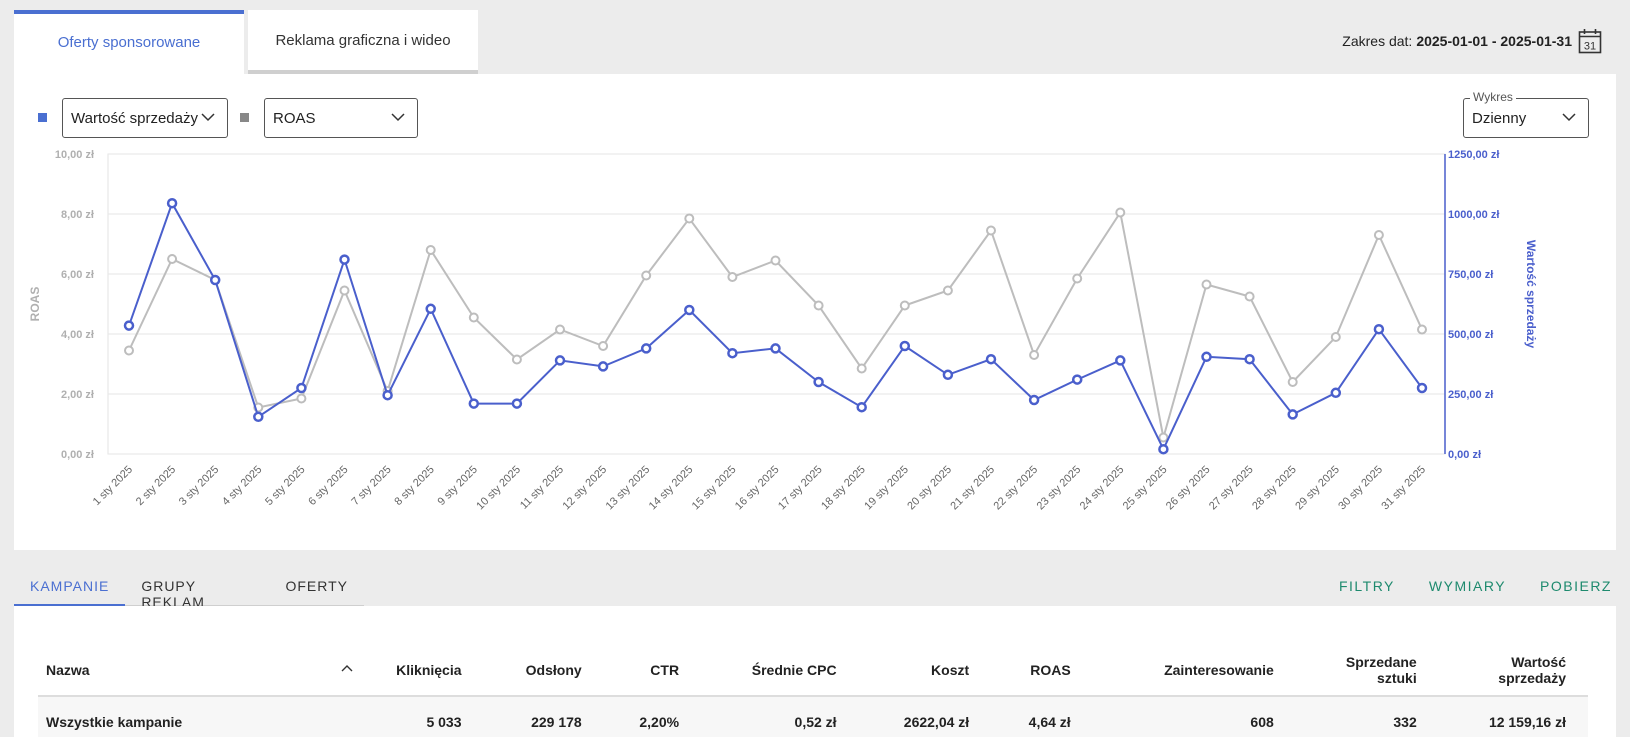 This screenshot has width=1630, height=737. What do you see at coordinates (77, 455) in the screenshot?
I see `left-tick-label: 0,00 zł` at bounding box center [77, 455].